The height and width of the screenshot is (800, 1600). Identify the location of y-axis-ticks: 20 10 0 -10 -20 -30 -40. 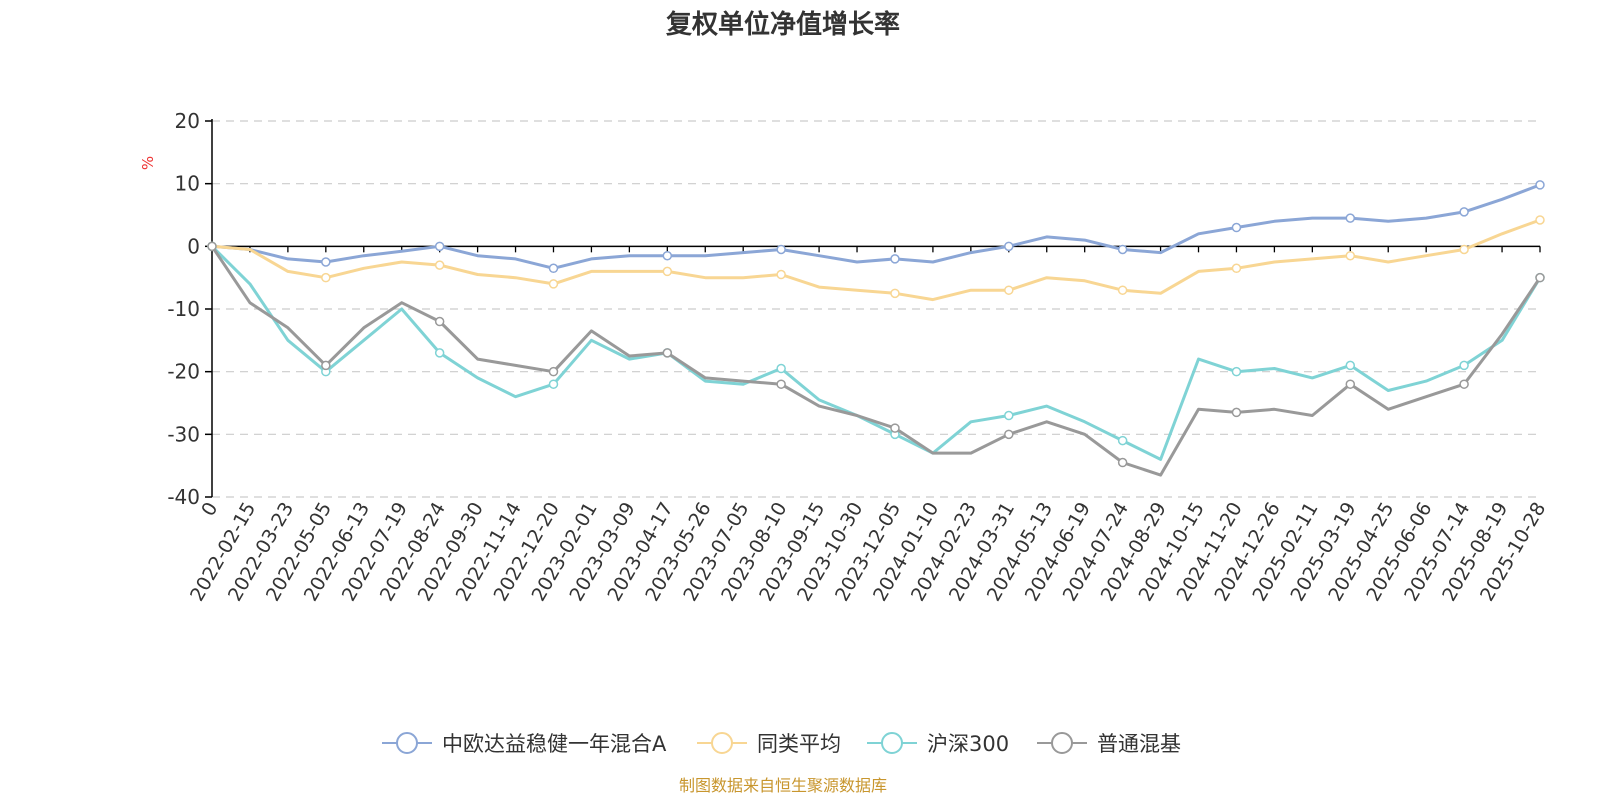
(189, 309).